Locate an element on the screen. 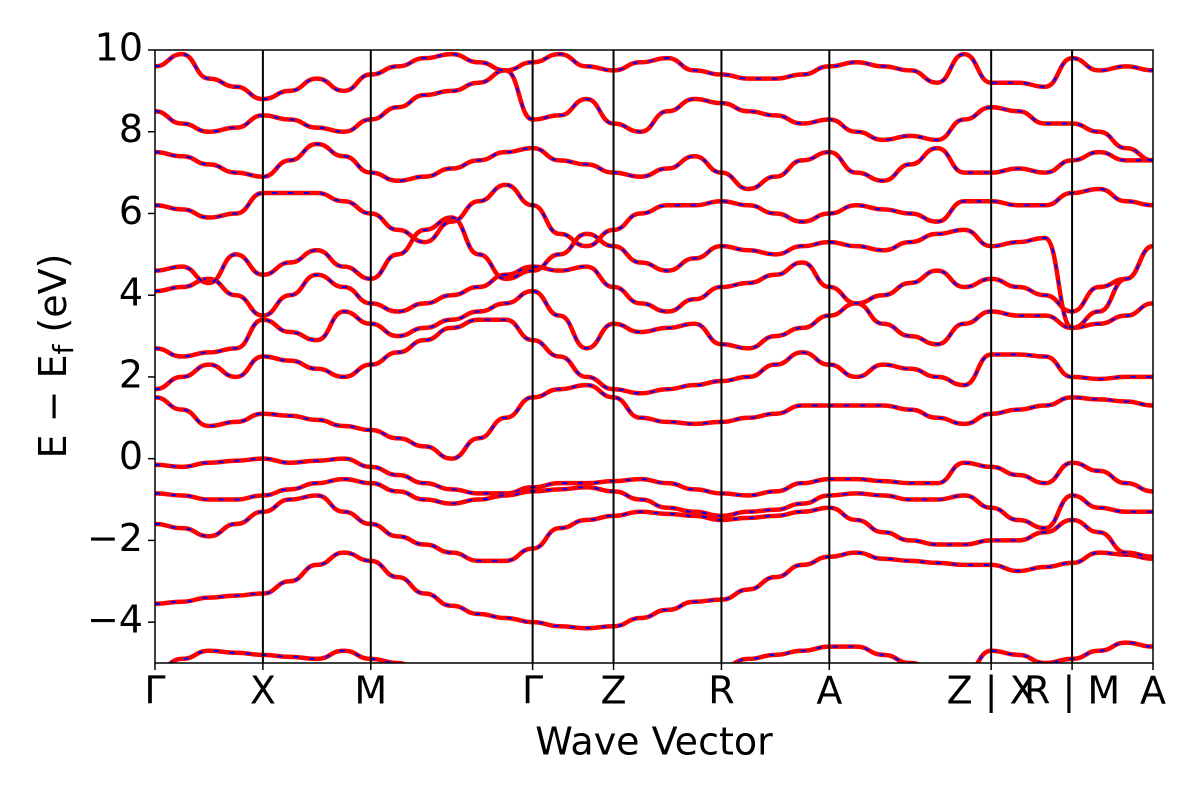 This screenshot has width=1200, height=800. x-tick-label: R is located at coordinates (721, 691).